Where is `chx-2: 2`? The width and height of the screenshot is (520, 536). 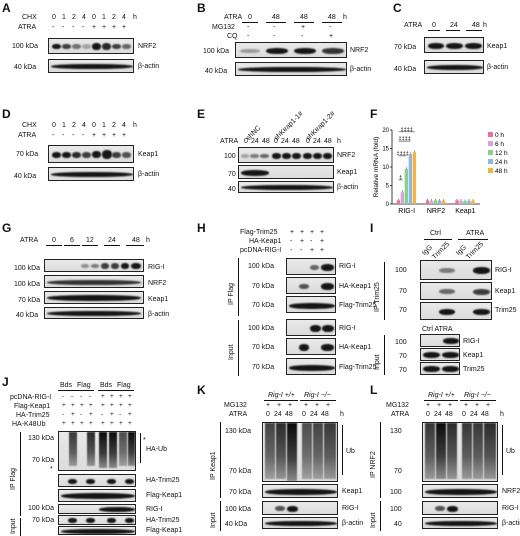
chx-2: 2 is located at coordinates (74, 17).